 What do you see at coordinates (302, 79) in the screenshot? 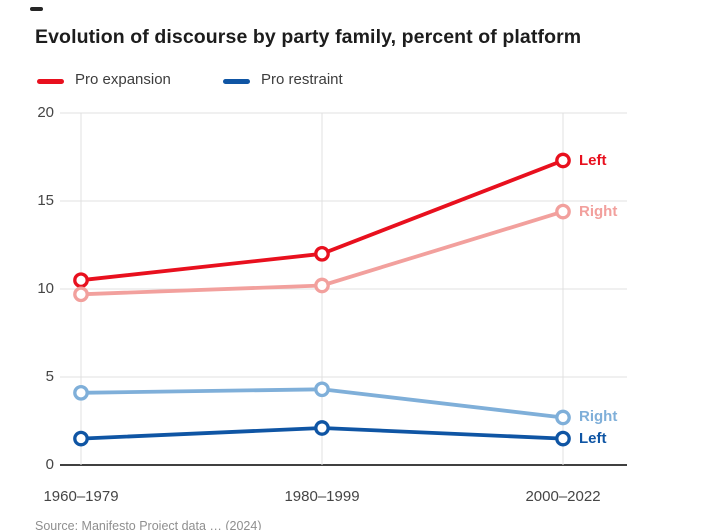
I see `legend-label-pro-restraint: Pro restraint` at bounding box center [302, 79].